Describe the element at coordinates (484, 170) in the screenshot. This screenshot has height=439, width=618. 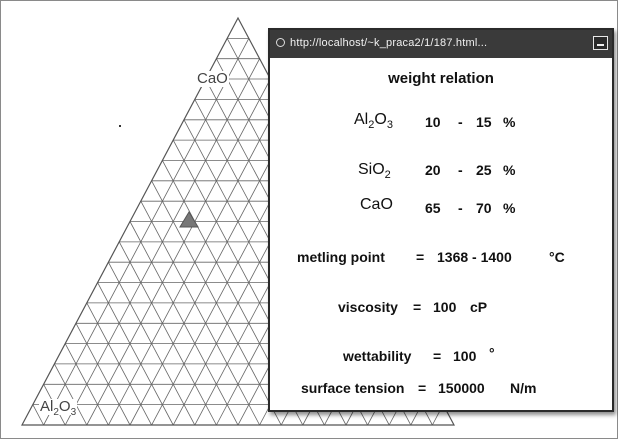
I see `range-high-sio2: 25` at that location.